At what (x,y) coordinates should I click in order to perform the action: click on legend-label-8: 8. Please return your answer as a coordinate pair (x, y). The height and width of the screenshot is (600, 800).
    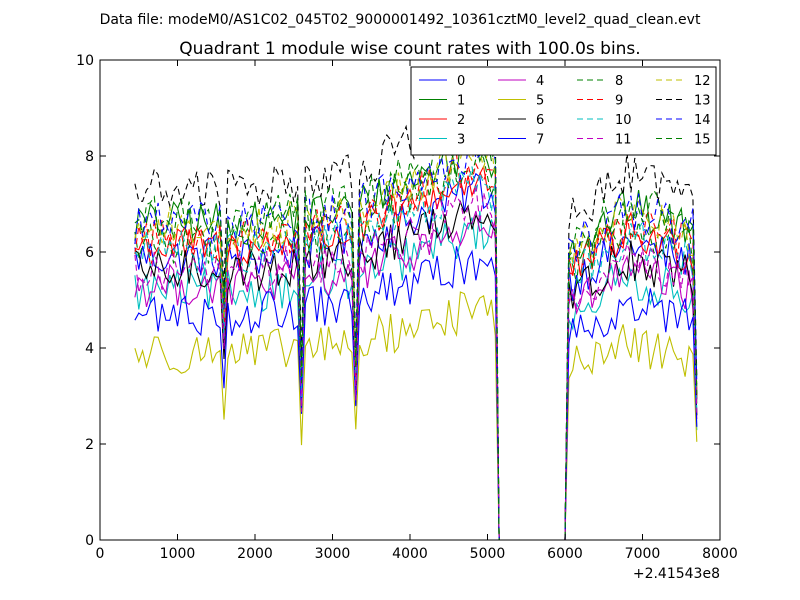
    Looking at the image, I should click on (619, 81).